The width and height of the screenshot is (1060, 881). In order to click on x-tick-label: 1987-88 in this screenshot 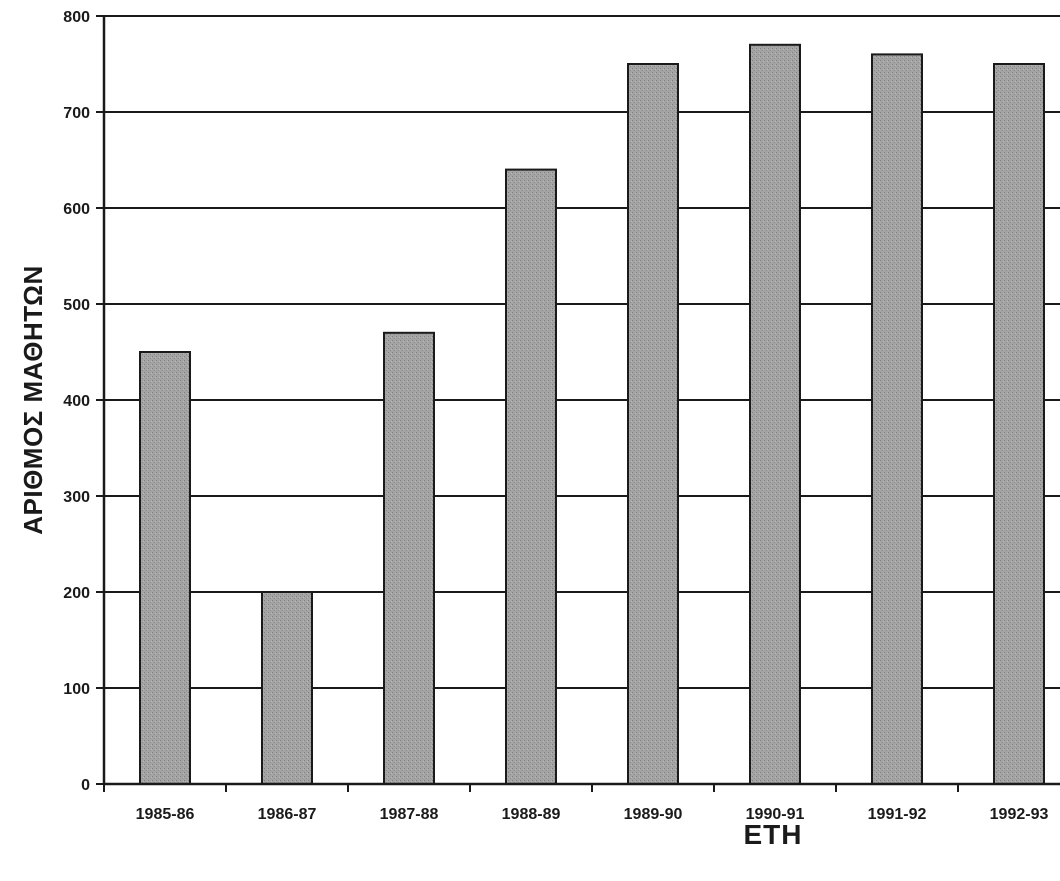, I will do `click(409, 814)`.